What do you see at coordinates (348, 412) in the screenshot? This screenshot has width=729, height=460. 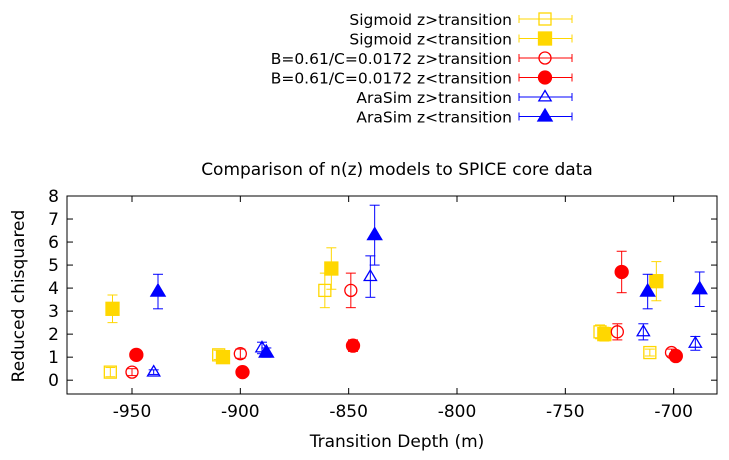 I see `x-tick-label: -850` at bounding box center [348, 412].